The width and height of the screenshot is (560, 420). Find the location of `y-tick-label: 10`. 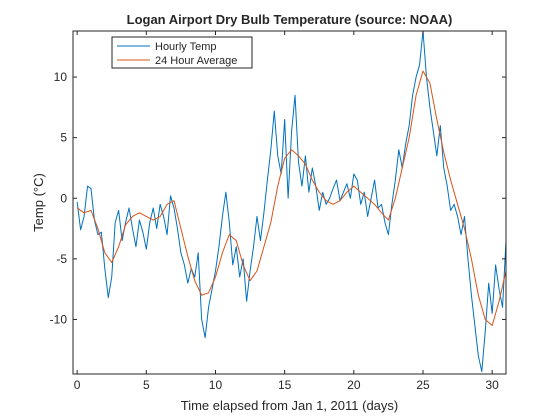

y-tick-label: 10 is located at coordinates (61, 77).